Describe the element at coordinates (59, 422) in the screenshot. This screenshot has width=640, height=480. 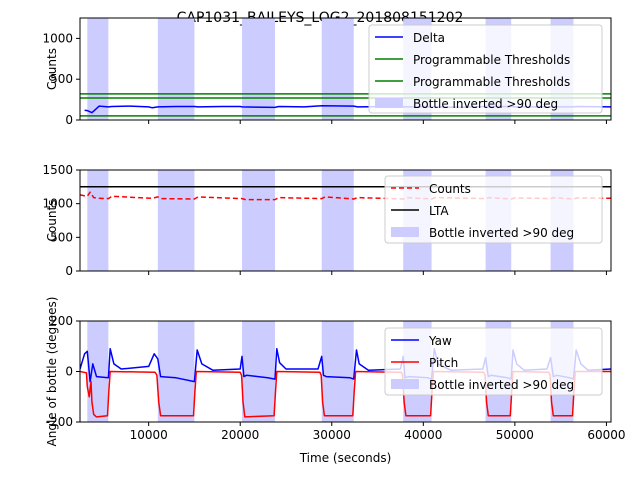
I see `y-tick-label: -200` at that location.